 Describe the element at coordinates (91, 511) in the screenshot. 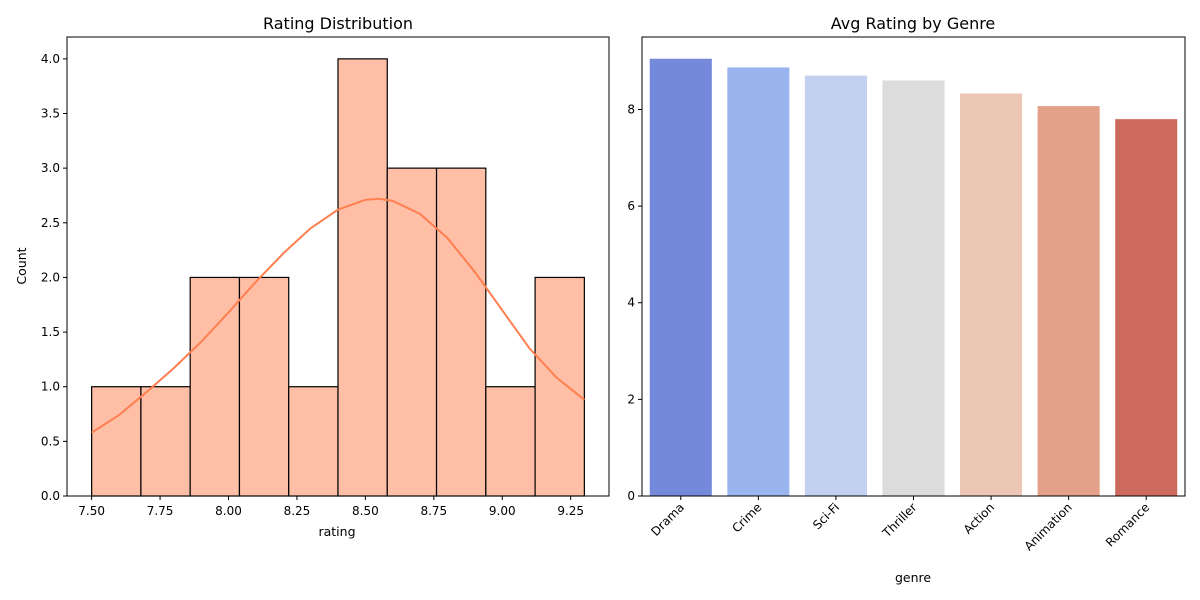

I see `x-tick-label: 7.50` at that location.